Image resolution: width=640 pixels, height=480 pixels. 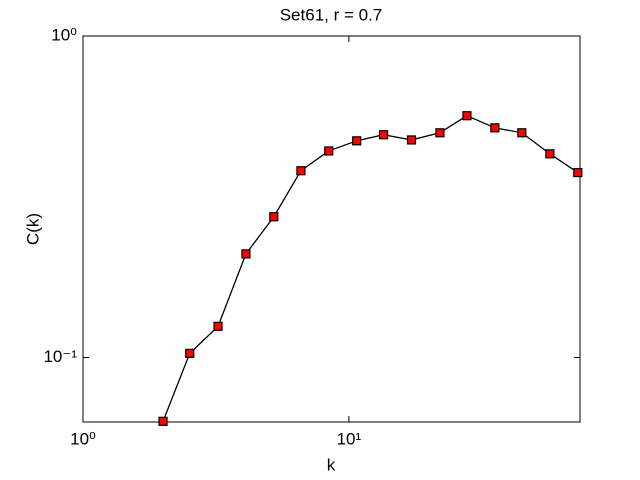 What do you see at coordinates (331, 14) in the screenshot?
I see `chart-title: Set61, r = 0.7` at bounding box center [331, 14].